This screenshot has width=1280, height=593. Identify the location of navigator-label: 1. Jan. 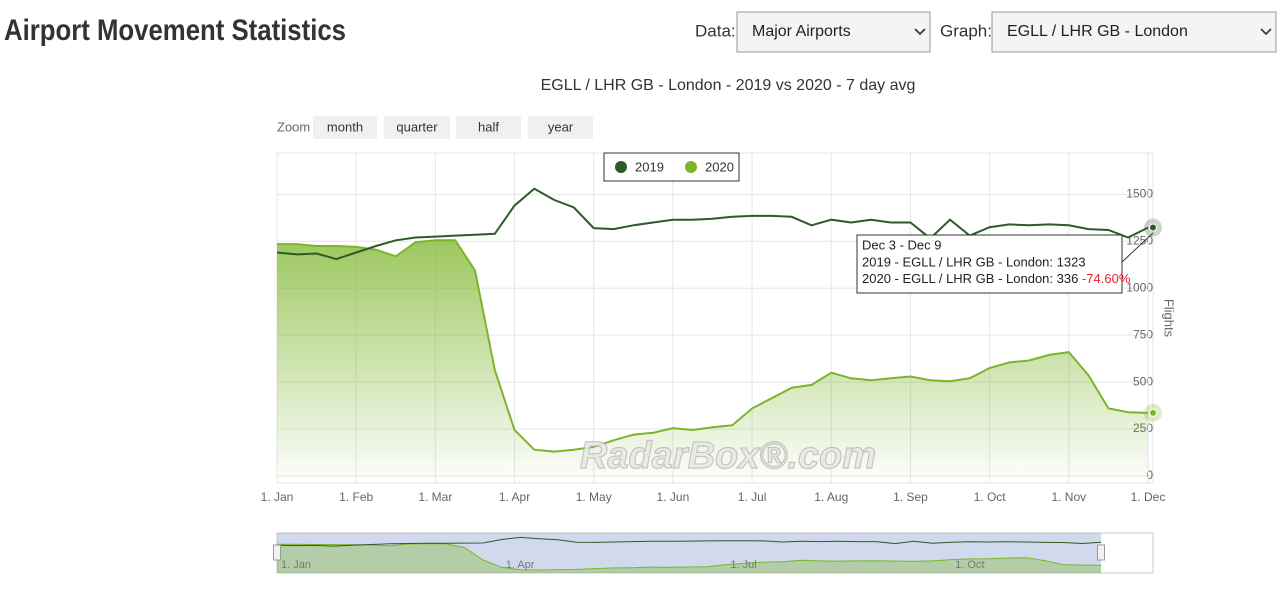
(296, 565).